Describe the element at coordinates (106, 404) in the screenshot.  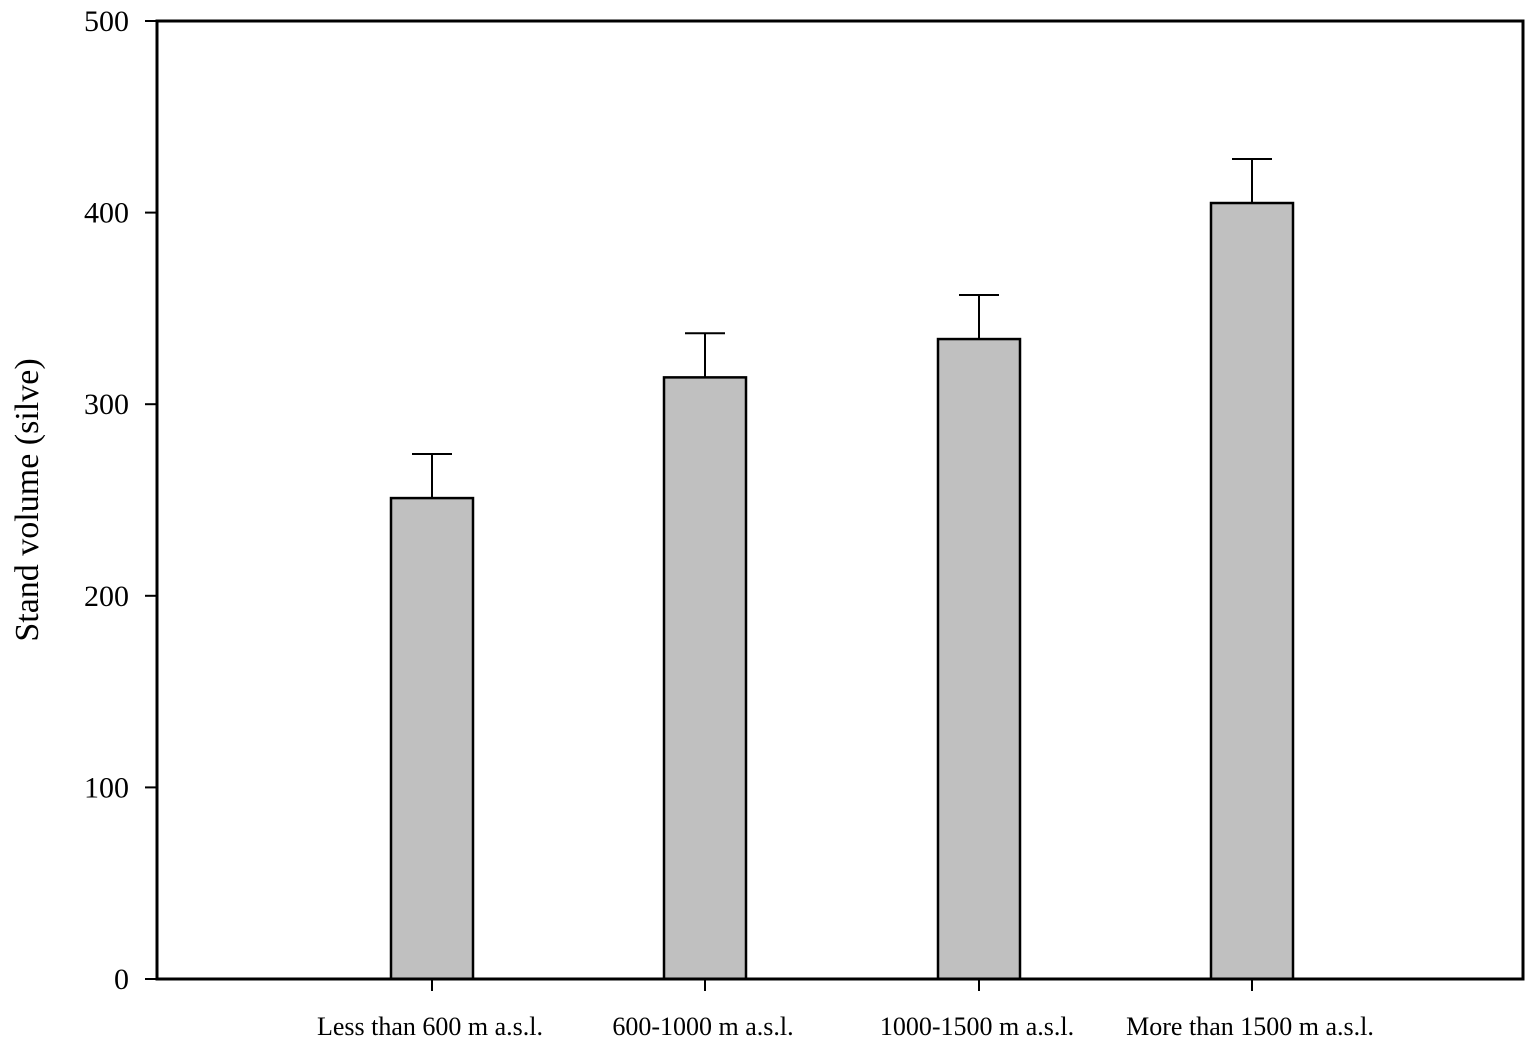
I see `y-tick-label: 300` at that location.